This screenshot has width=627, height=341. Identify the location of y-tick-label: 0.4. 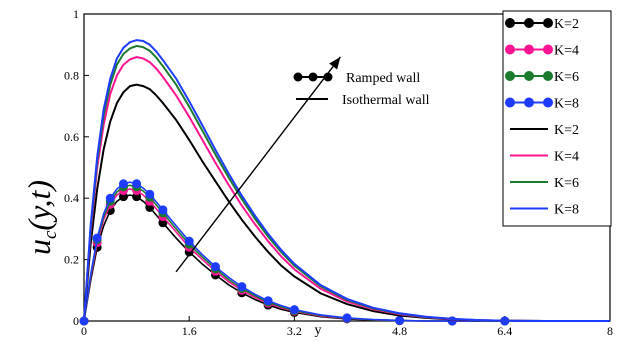
(71, 198).